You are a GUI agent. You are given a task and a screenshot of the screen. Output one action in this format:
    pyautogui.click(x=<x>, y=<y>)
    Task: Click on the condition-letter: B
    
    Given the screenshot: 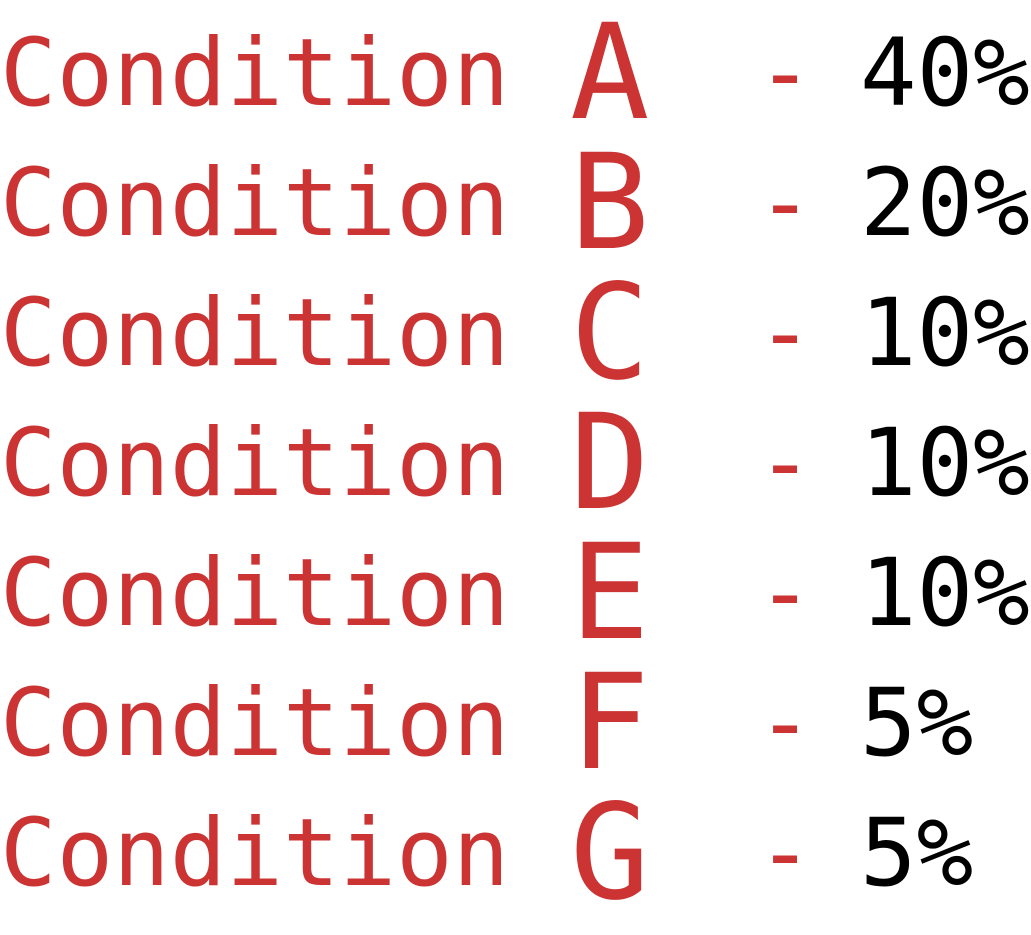 What is the action you would take?
    pyautogui.click(x=610, y=203)
    